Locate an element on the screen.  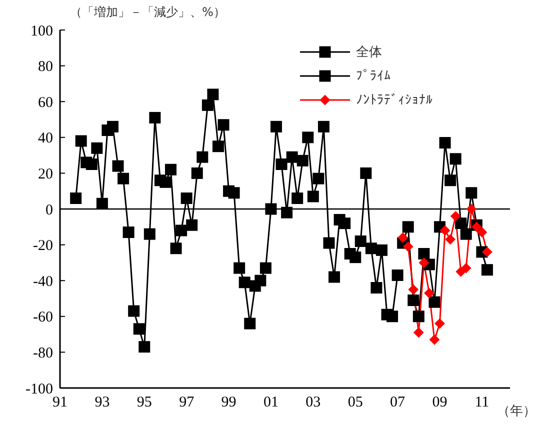
y-tick-label: -60 is located at coordinates (43, 318).